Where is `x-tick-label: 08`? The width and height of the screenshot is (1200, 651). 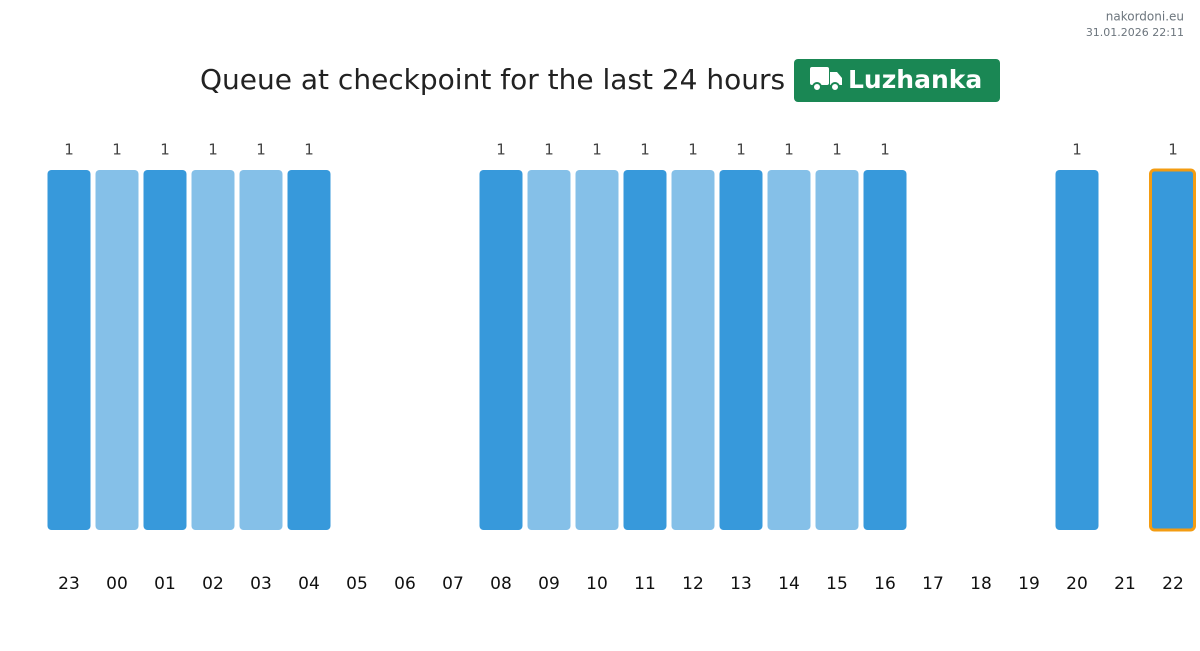
x-tick-label: 08 is located at coordinates (501, 584).